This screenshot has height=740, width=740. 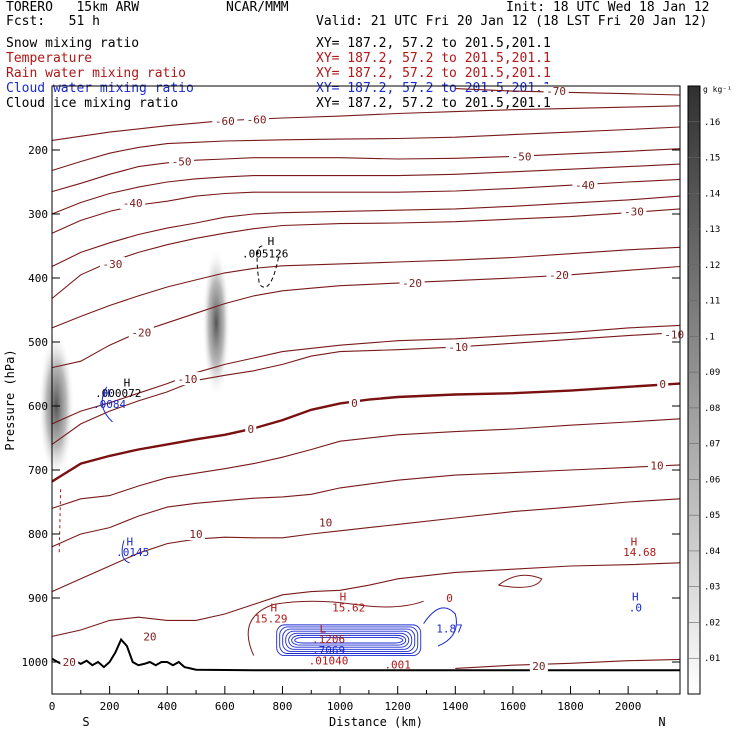 I want to click on colorbar-tick-label: .02, so click(x=712, y=623).